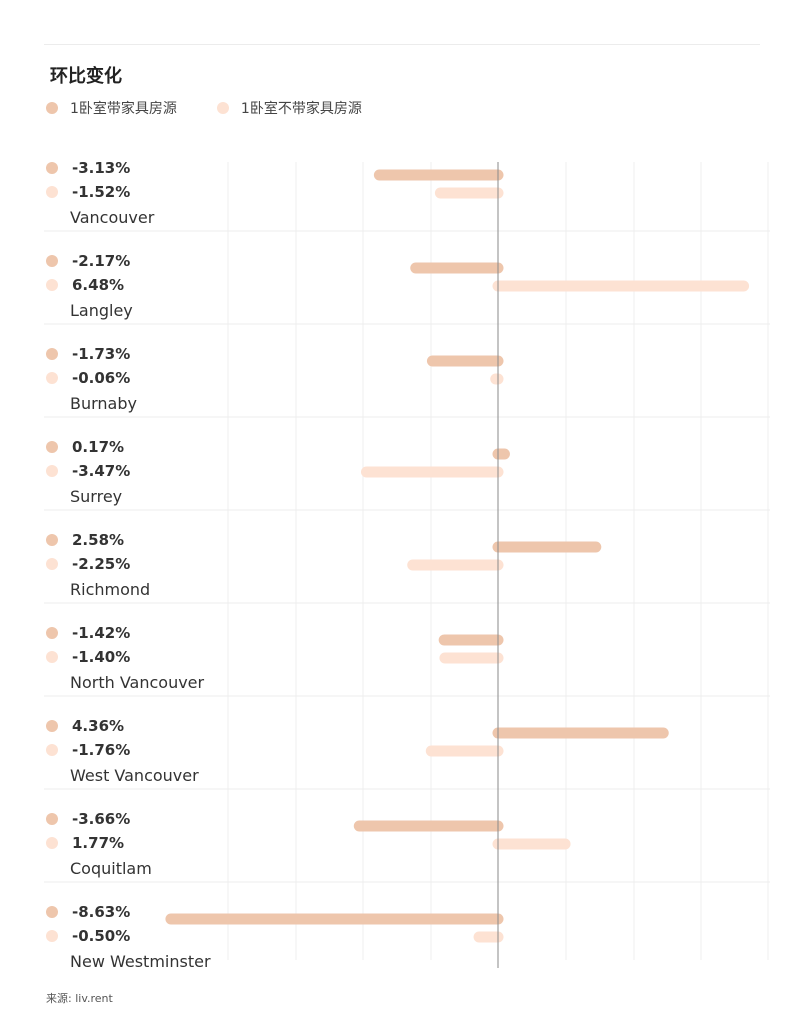 The width and height of the screenshot is (805, 1024). What do you see at coordinates (101, 912) in the screenshot?
I see `data-label: -8.63%` at bounding box center [101, 912].